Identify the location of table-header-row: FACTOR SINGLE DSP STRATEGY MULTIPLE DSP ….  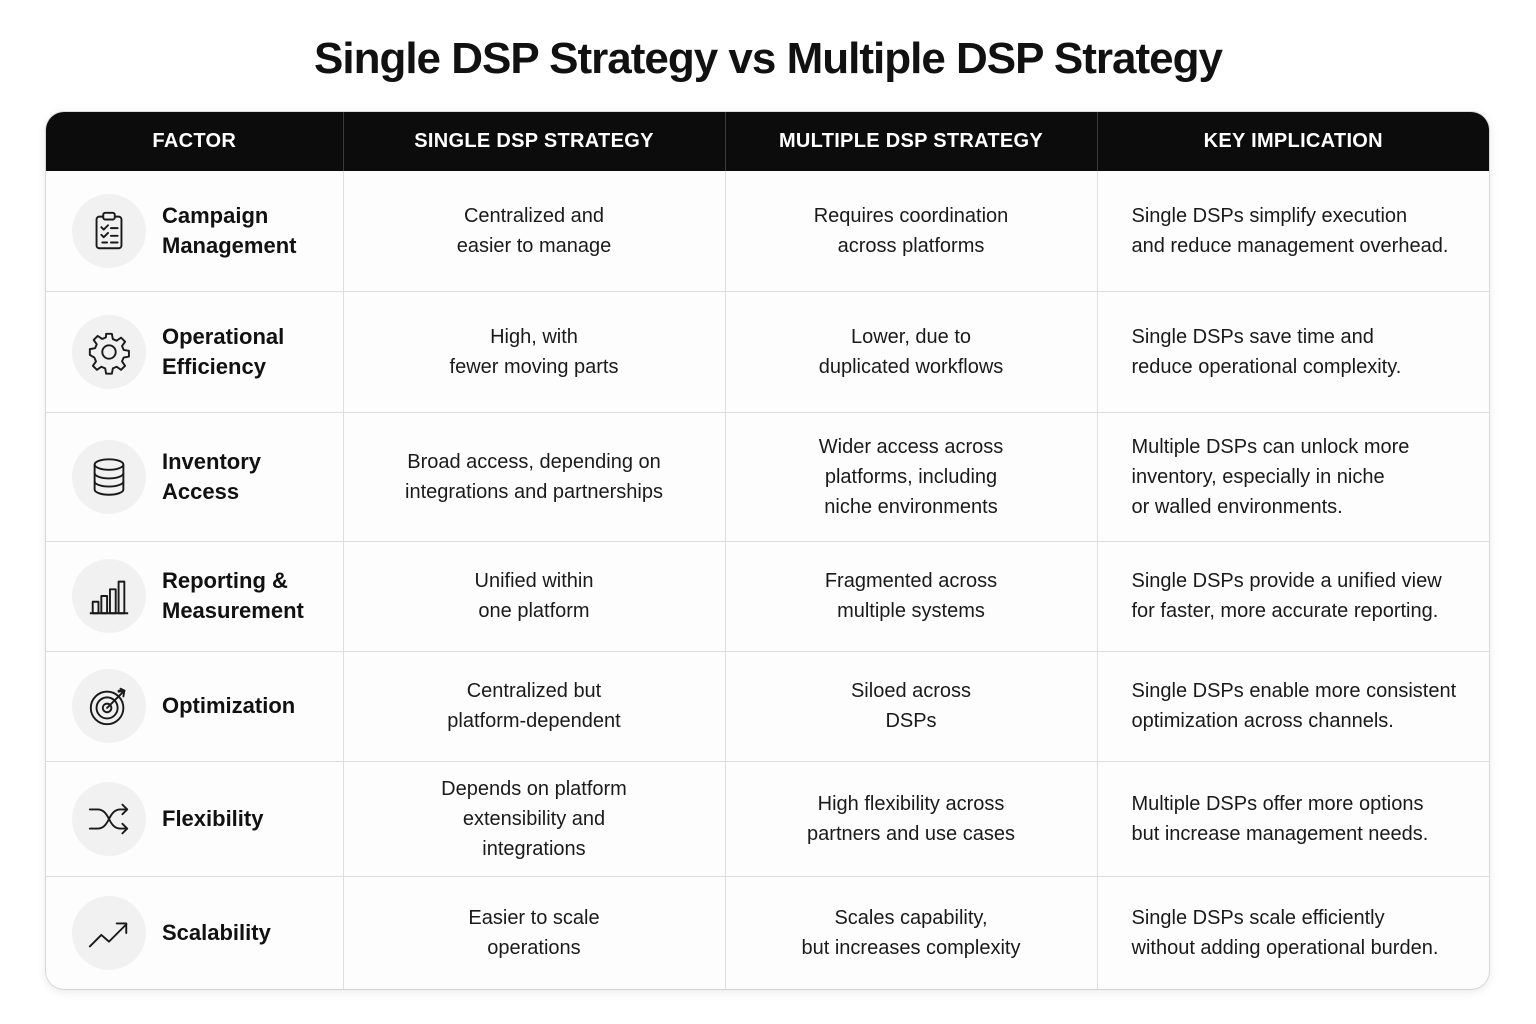
(767, 141).